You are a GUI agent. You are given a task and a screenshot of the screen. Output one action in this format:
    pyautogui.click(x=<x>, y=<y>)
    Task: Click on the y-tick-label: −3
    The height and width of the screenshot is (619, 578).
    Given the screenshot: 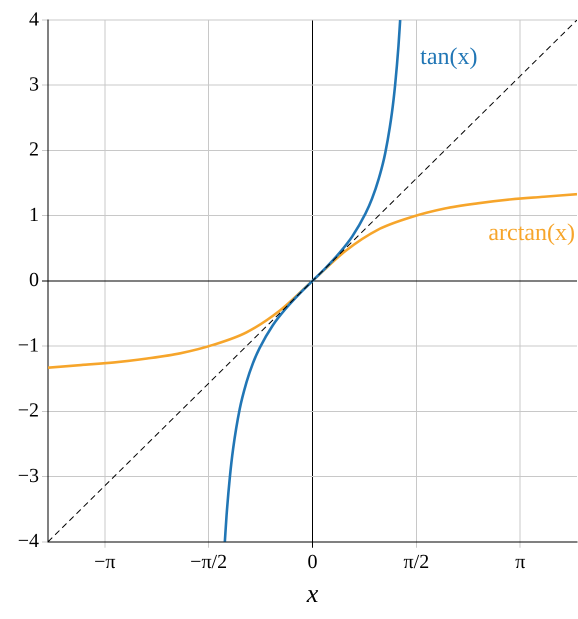 What is the action you would take?
    pyautogui.click(x=28, y=475)
    